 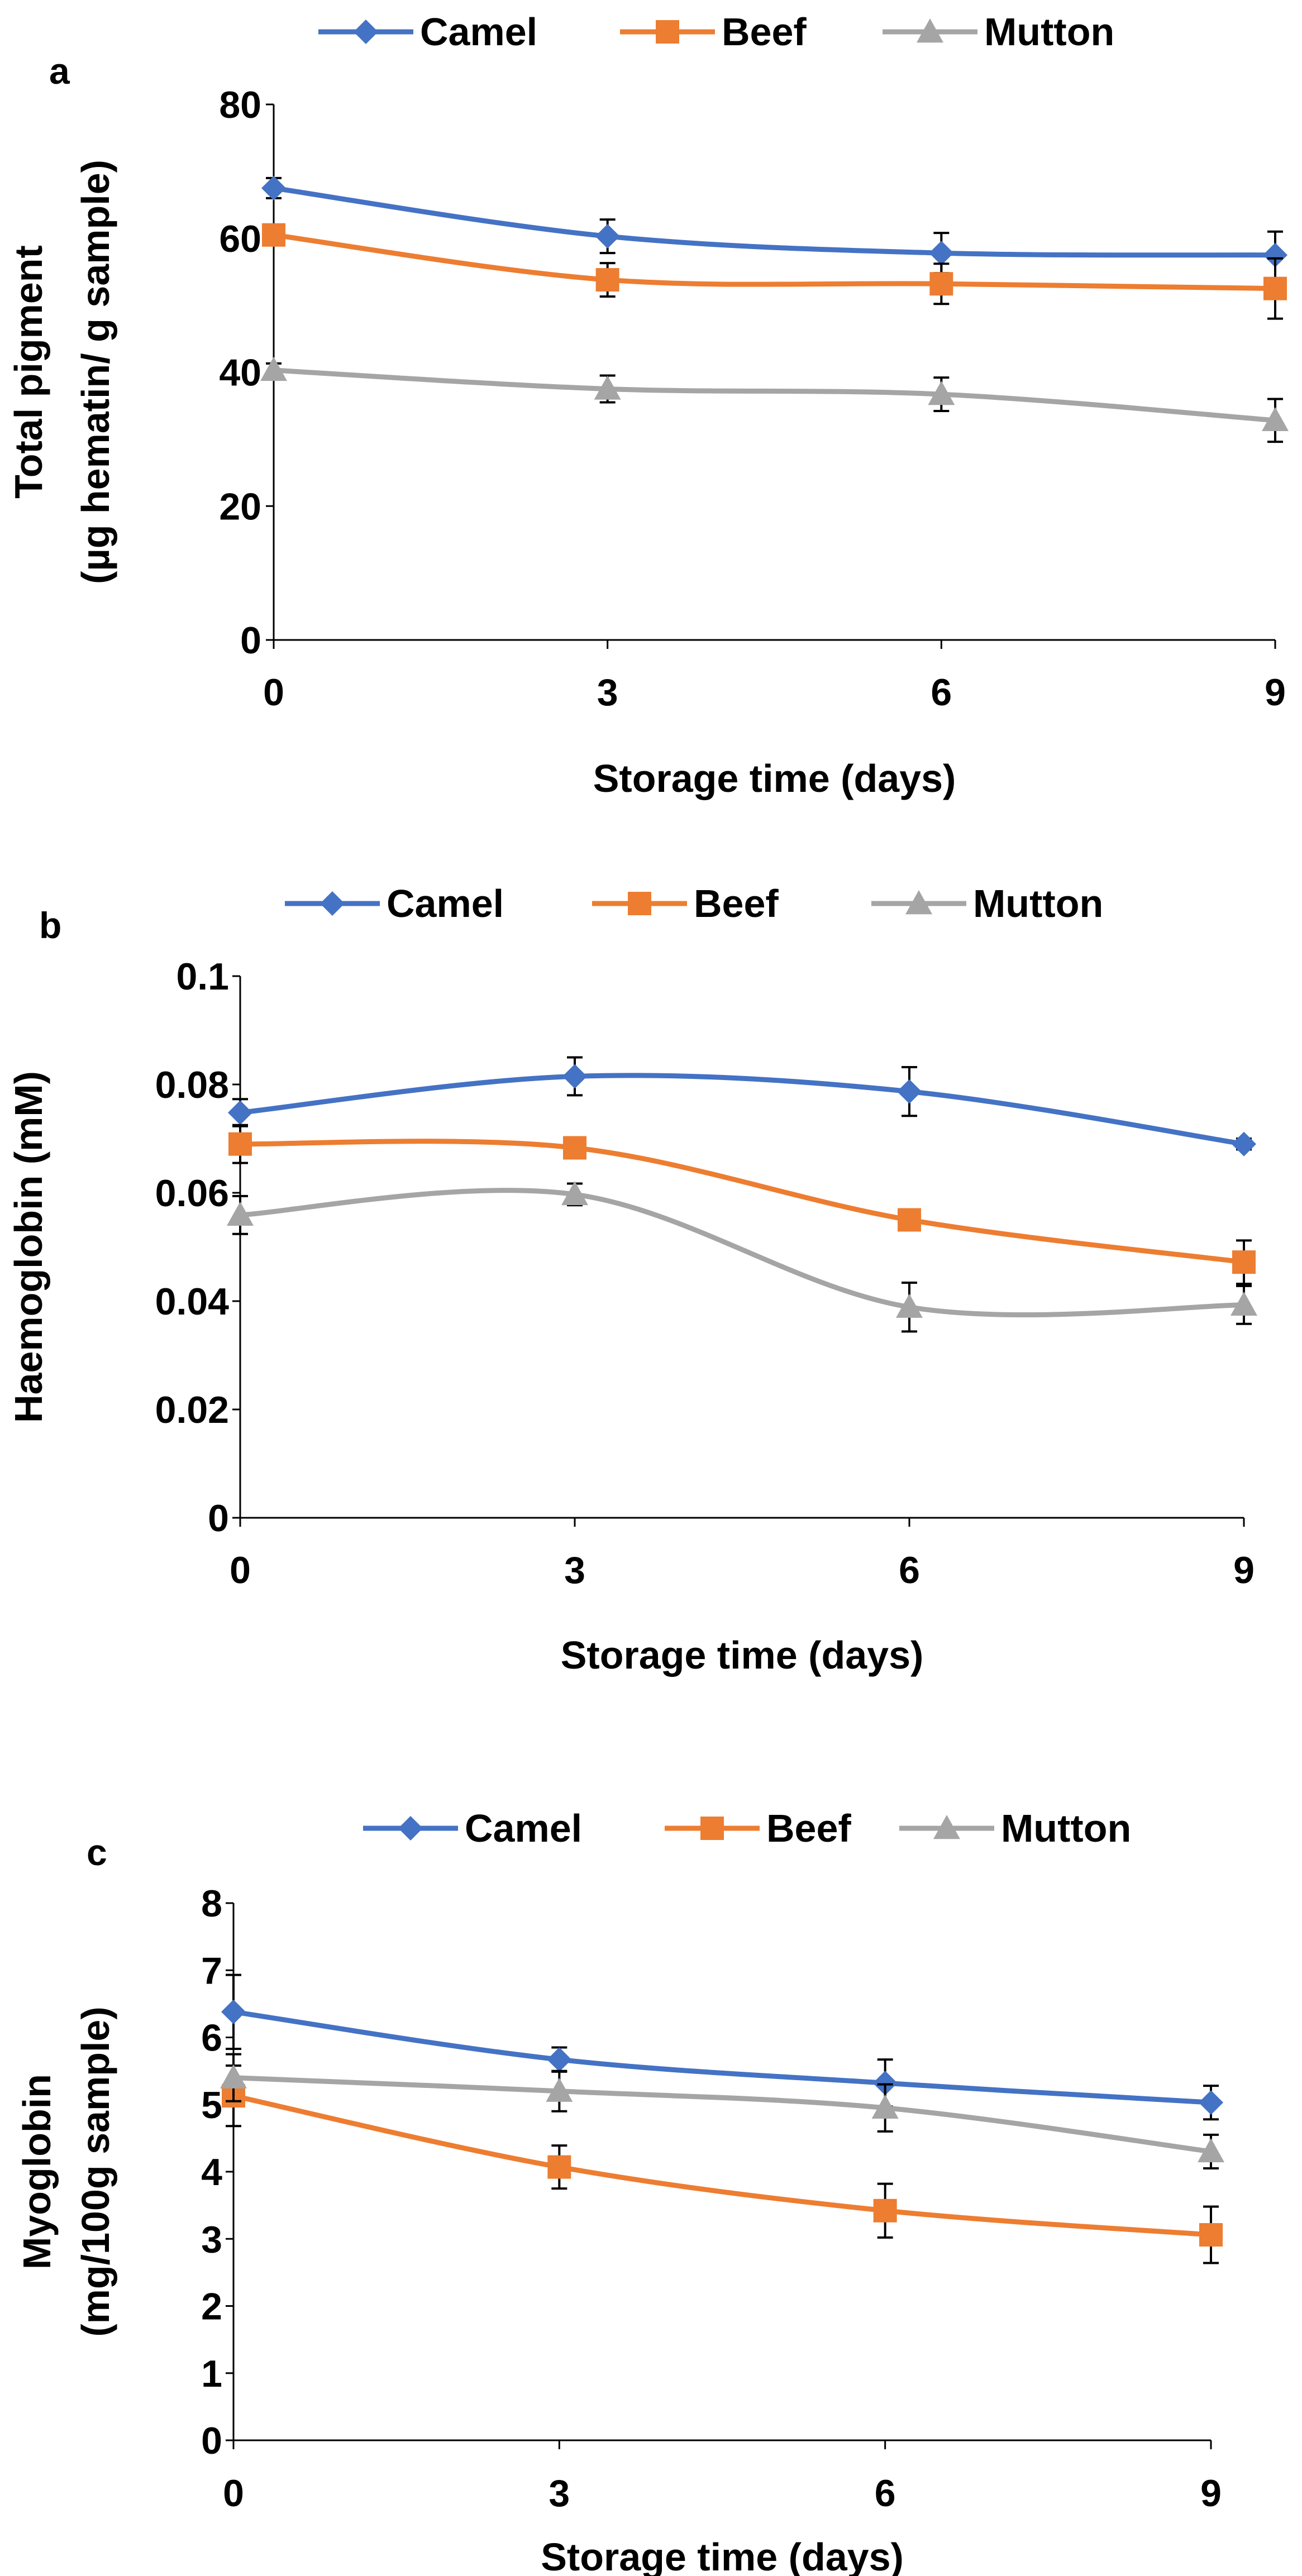 I want to click on y-tick-label: 0.02, so click(x=192, y=1410).